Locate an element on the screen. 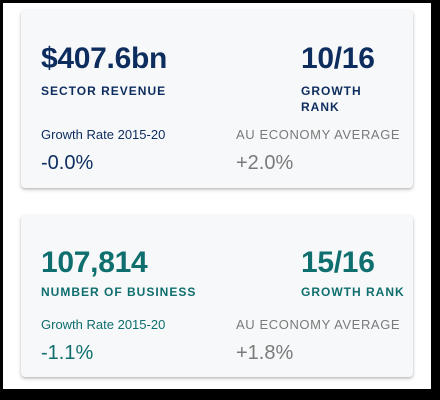 This screenshot has width=440, height=400. business-growth-rank-value: 15/16 is located at coordinates (338, 262).